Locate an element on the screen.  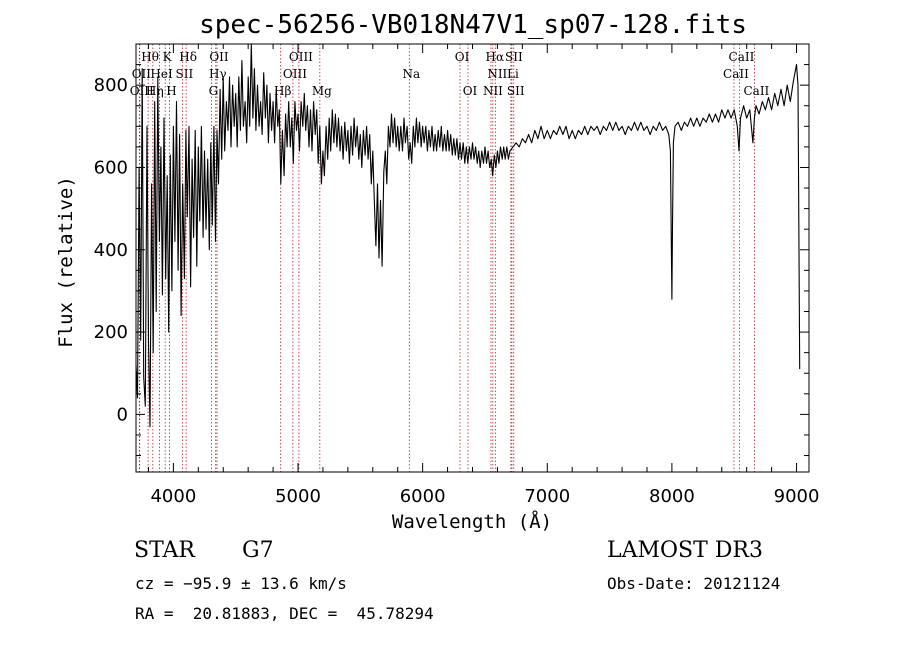
object-class-label: STAR is located at coordinates (164, 550).